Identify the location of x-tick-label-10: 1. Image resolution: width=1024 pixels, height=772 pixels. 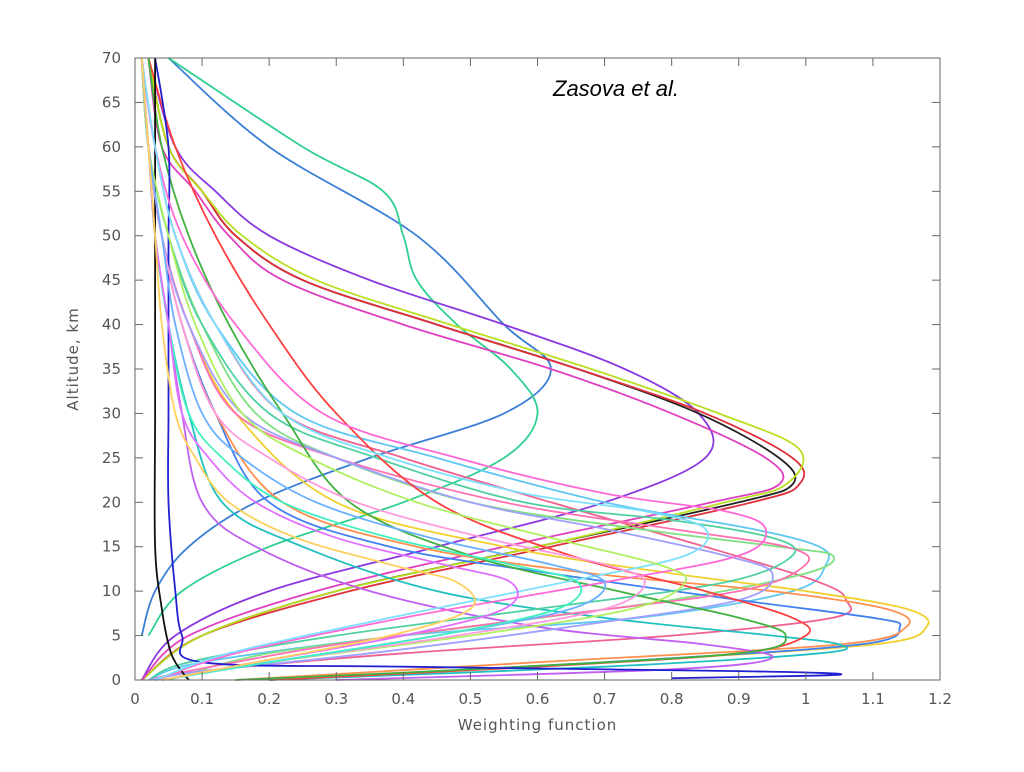
(806, 699).